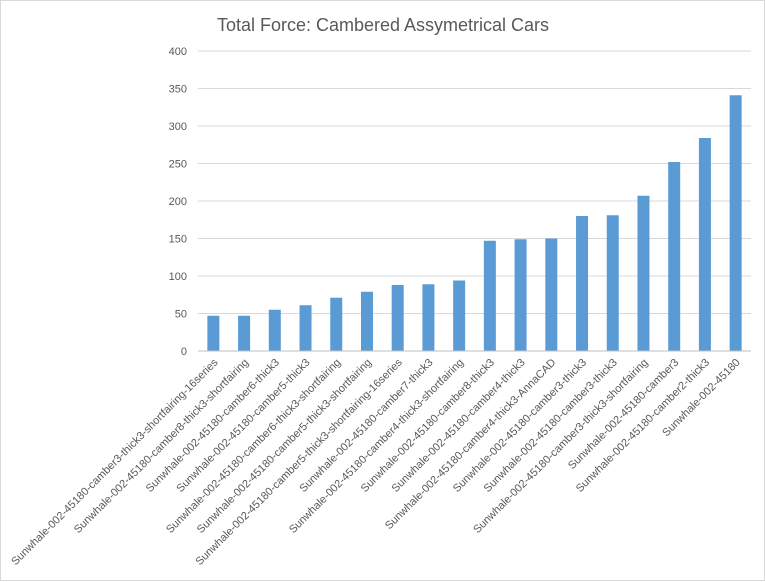 The height and width of the screenshot is (582, 765). I want to click on y-tick-label: 0, so click(184, 352).